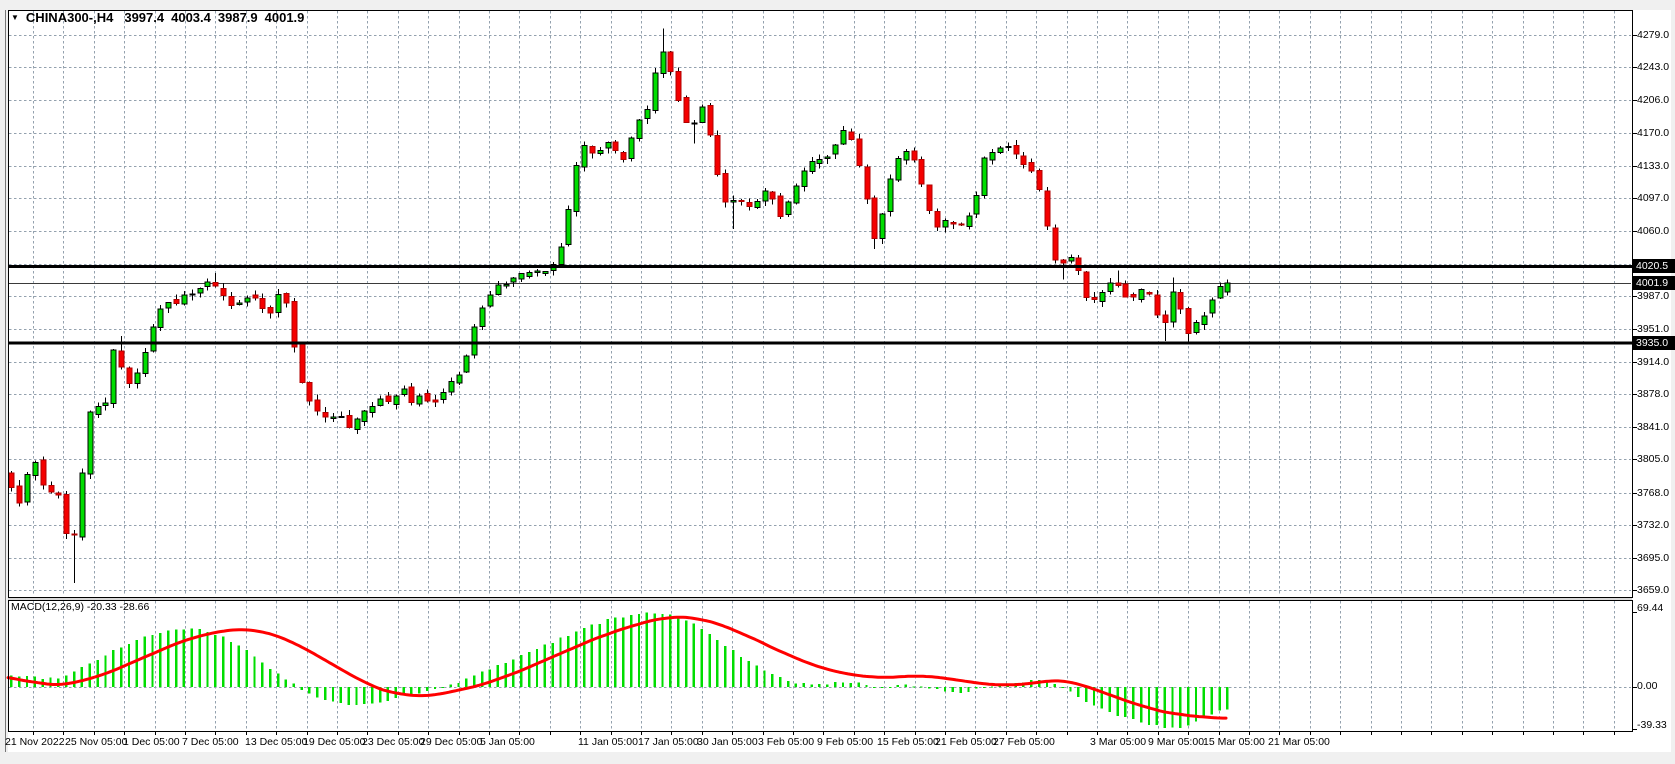 The width and height of the screenshot is (1675, 764). What do you see at coordinates (1653, 458) in the screenshot?
I see `price-tick-label: 3805.0` at bounding box center [1653, 458].